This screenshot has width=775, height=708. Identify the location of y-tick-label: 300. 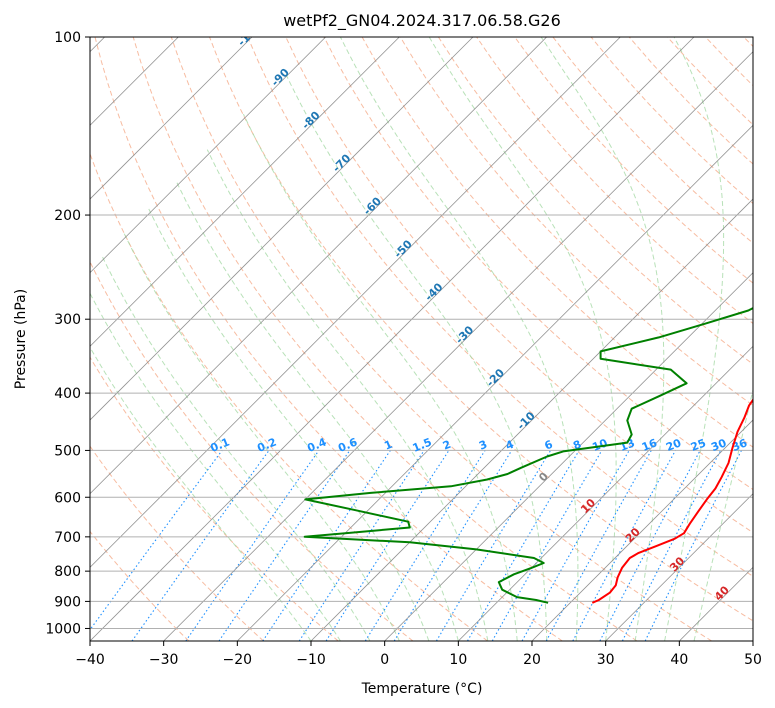
(67, 320).